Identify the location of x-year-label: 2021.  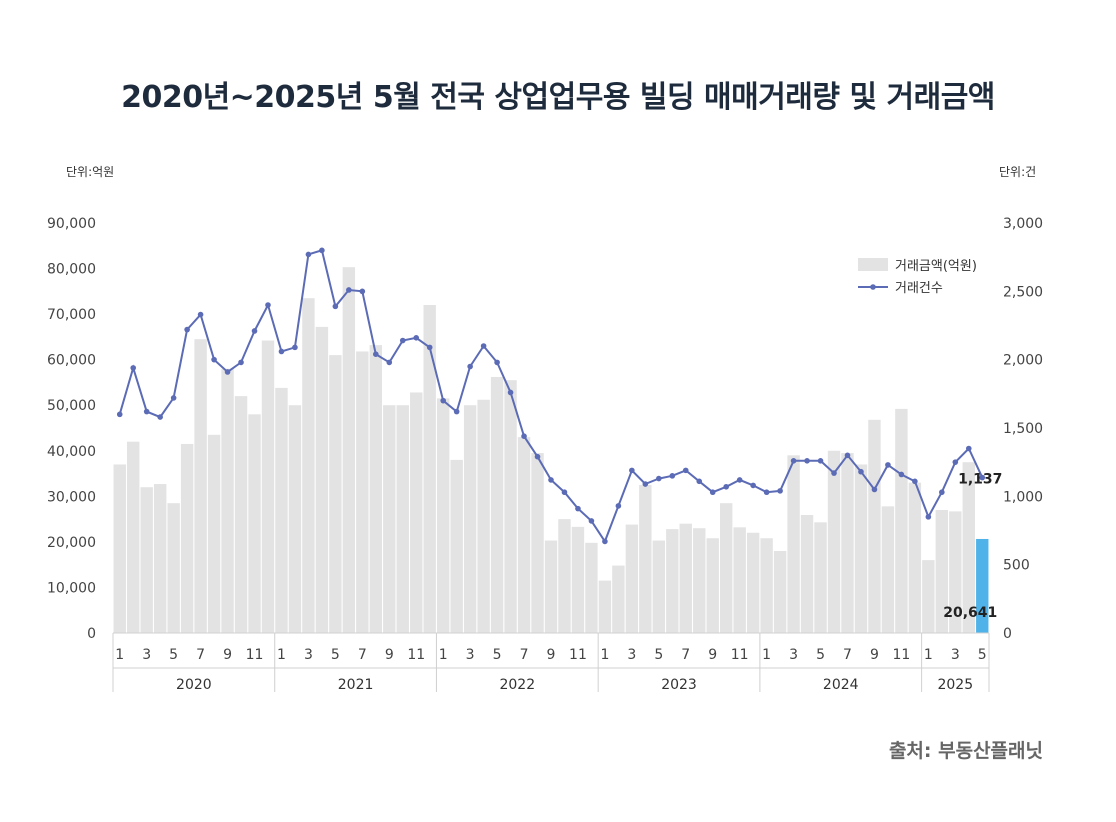
(356, 685).